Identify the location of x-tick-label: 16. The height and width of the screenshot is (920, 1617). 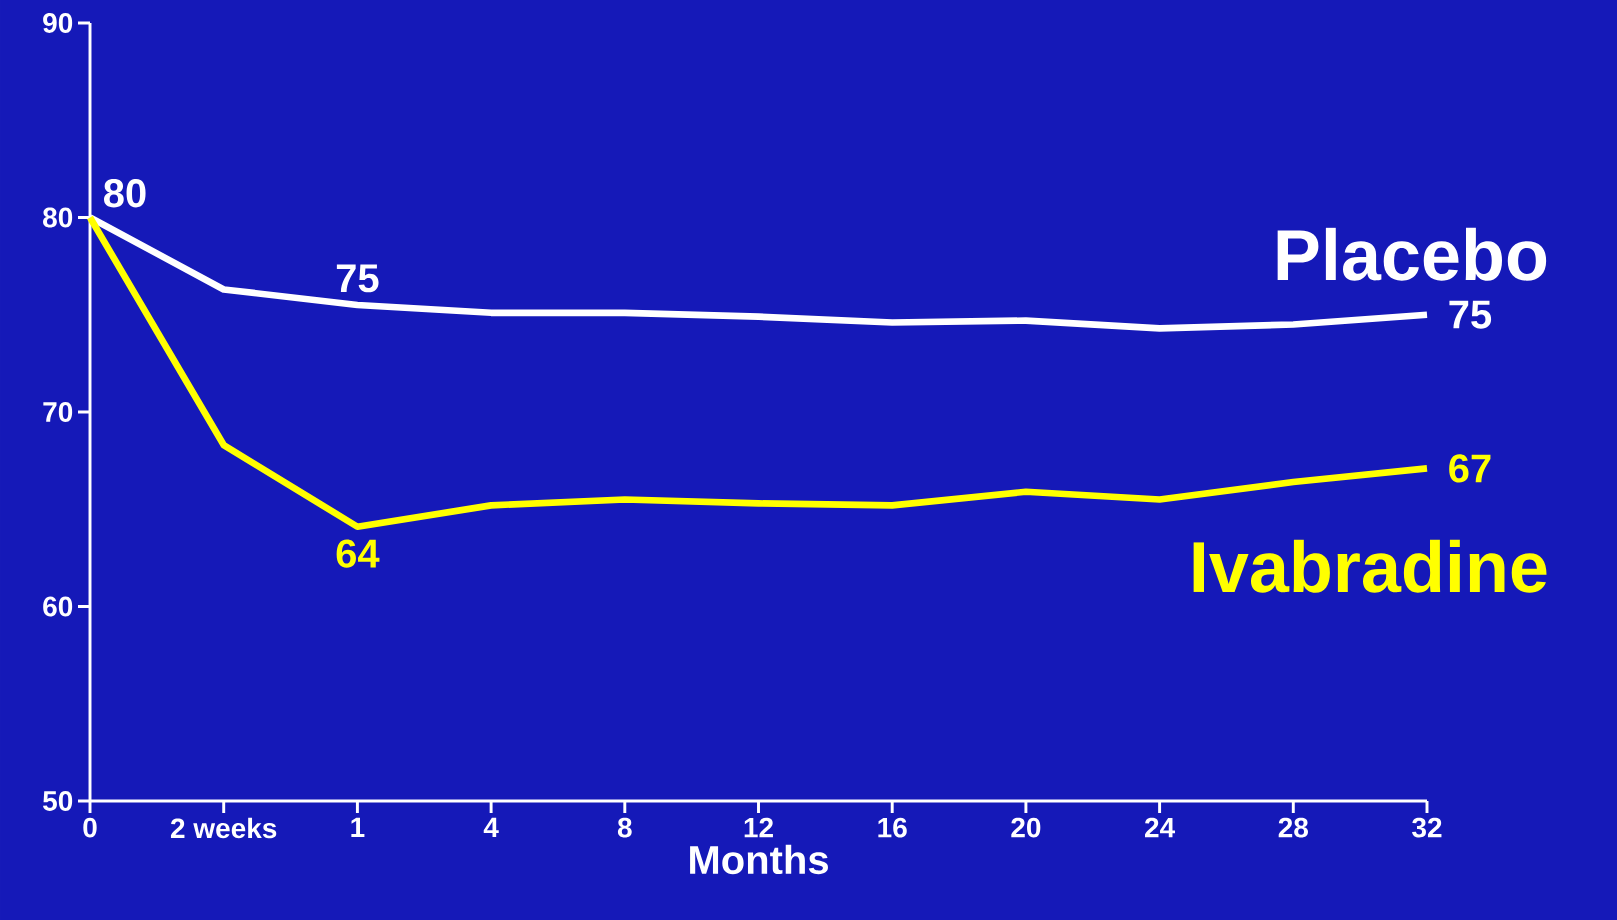
(892, 827).